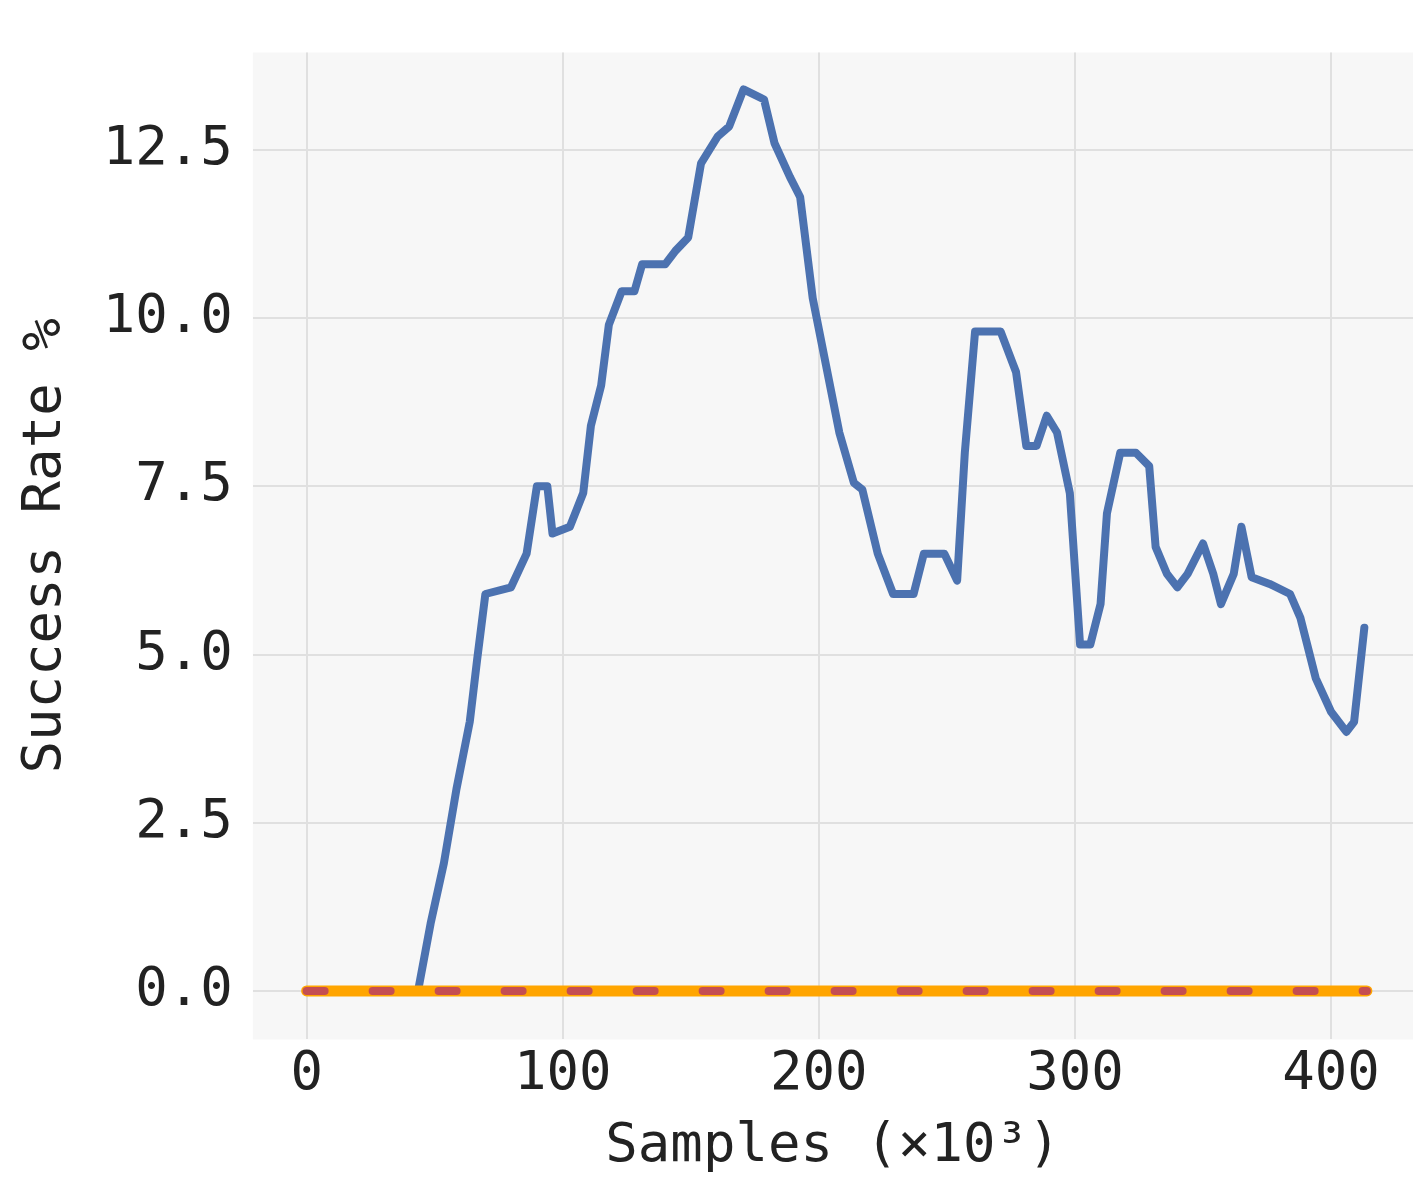 This screenshot has width=1413, height=1188. I want to click on y-tick-label: 5.0, so click(184, 650).